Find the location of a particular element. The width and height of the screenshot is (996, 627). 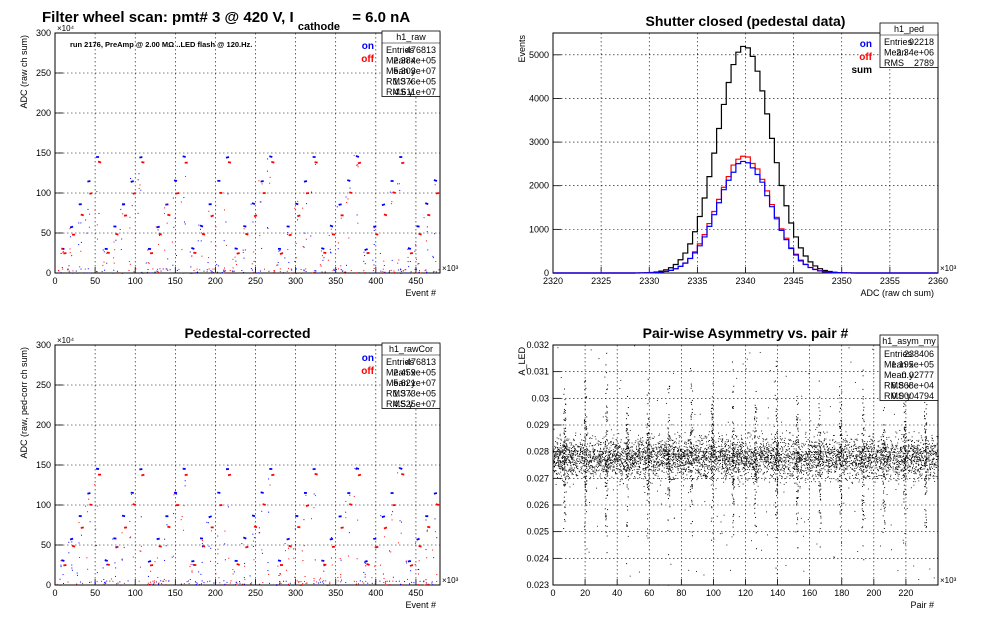

x-tick-label: 200 is located at coordinates (215, 593).